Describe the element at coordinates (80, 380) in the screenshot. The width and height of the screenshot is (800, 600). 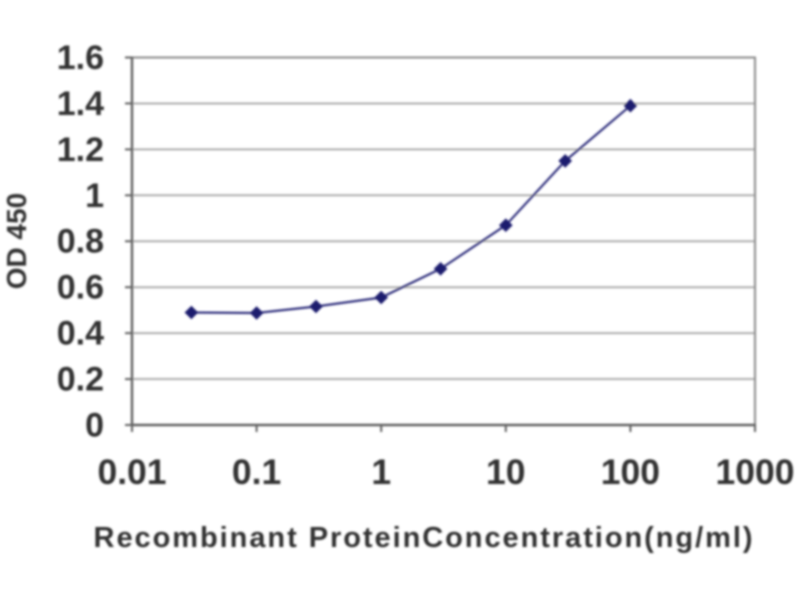
I see `svg-text: 0.2` at that location.